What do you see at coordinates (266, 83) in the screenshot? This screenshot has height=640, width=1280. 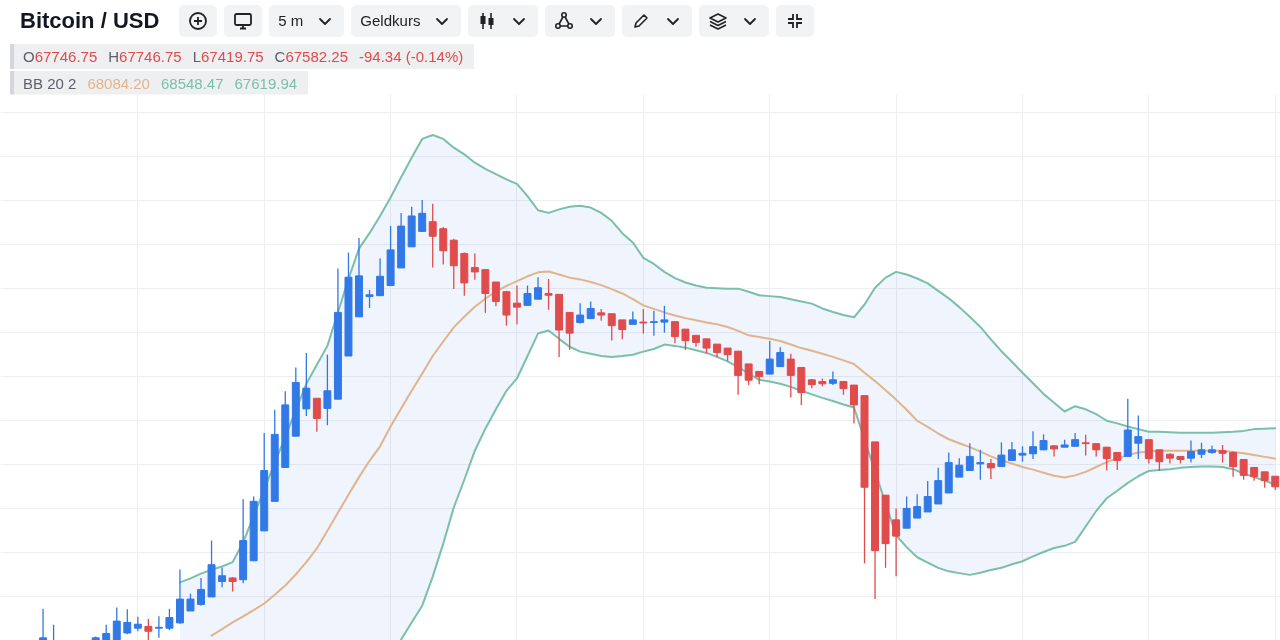 I see `text: 67619.94` at bounding box center [266, 83].